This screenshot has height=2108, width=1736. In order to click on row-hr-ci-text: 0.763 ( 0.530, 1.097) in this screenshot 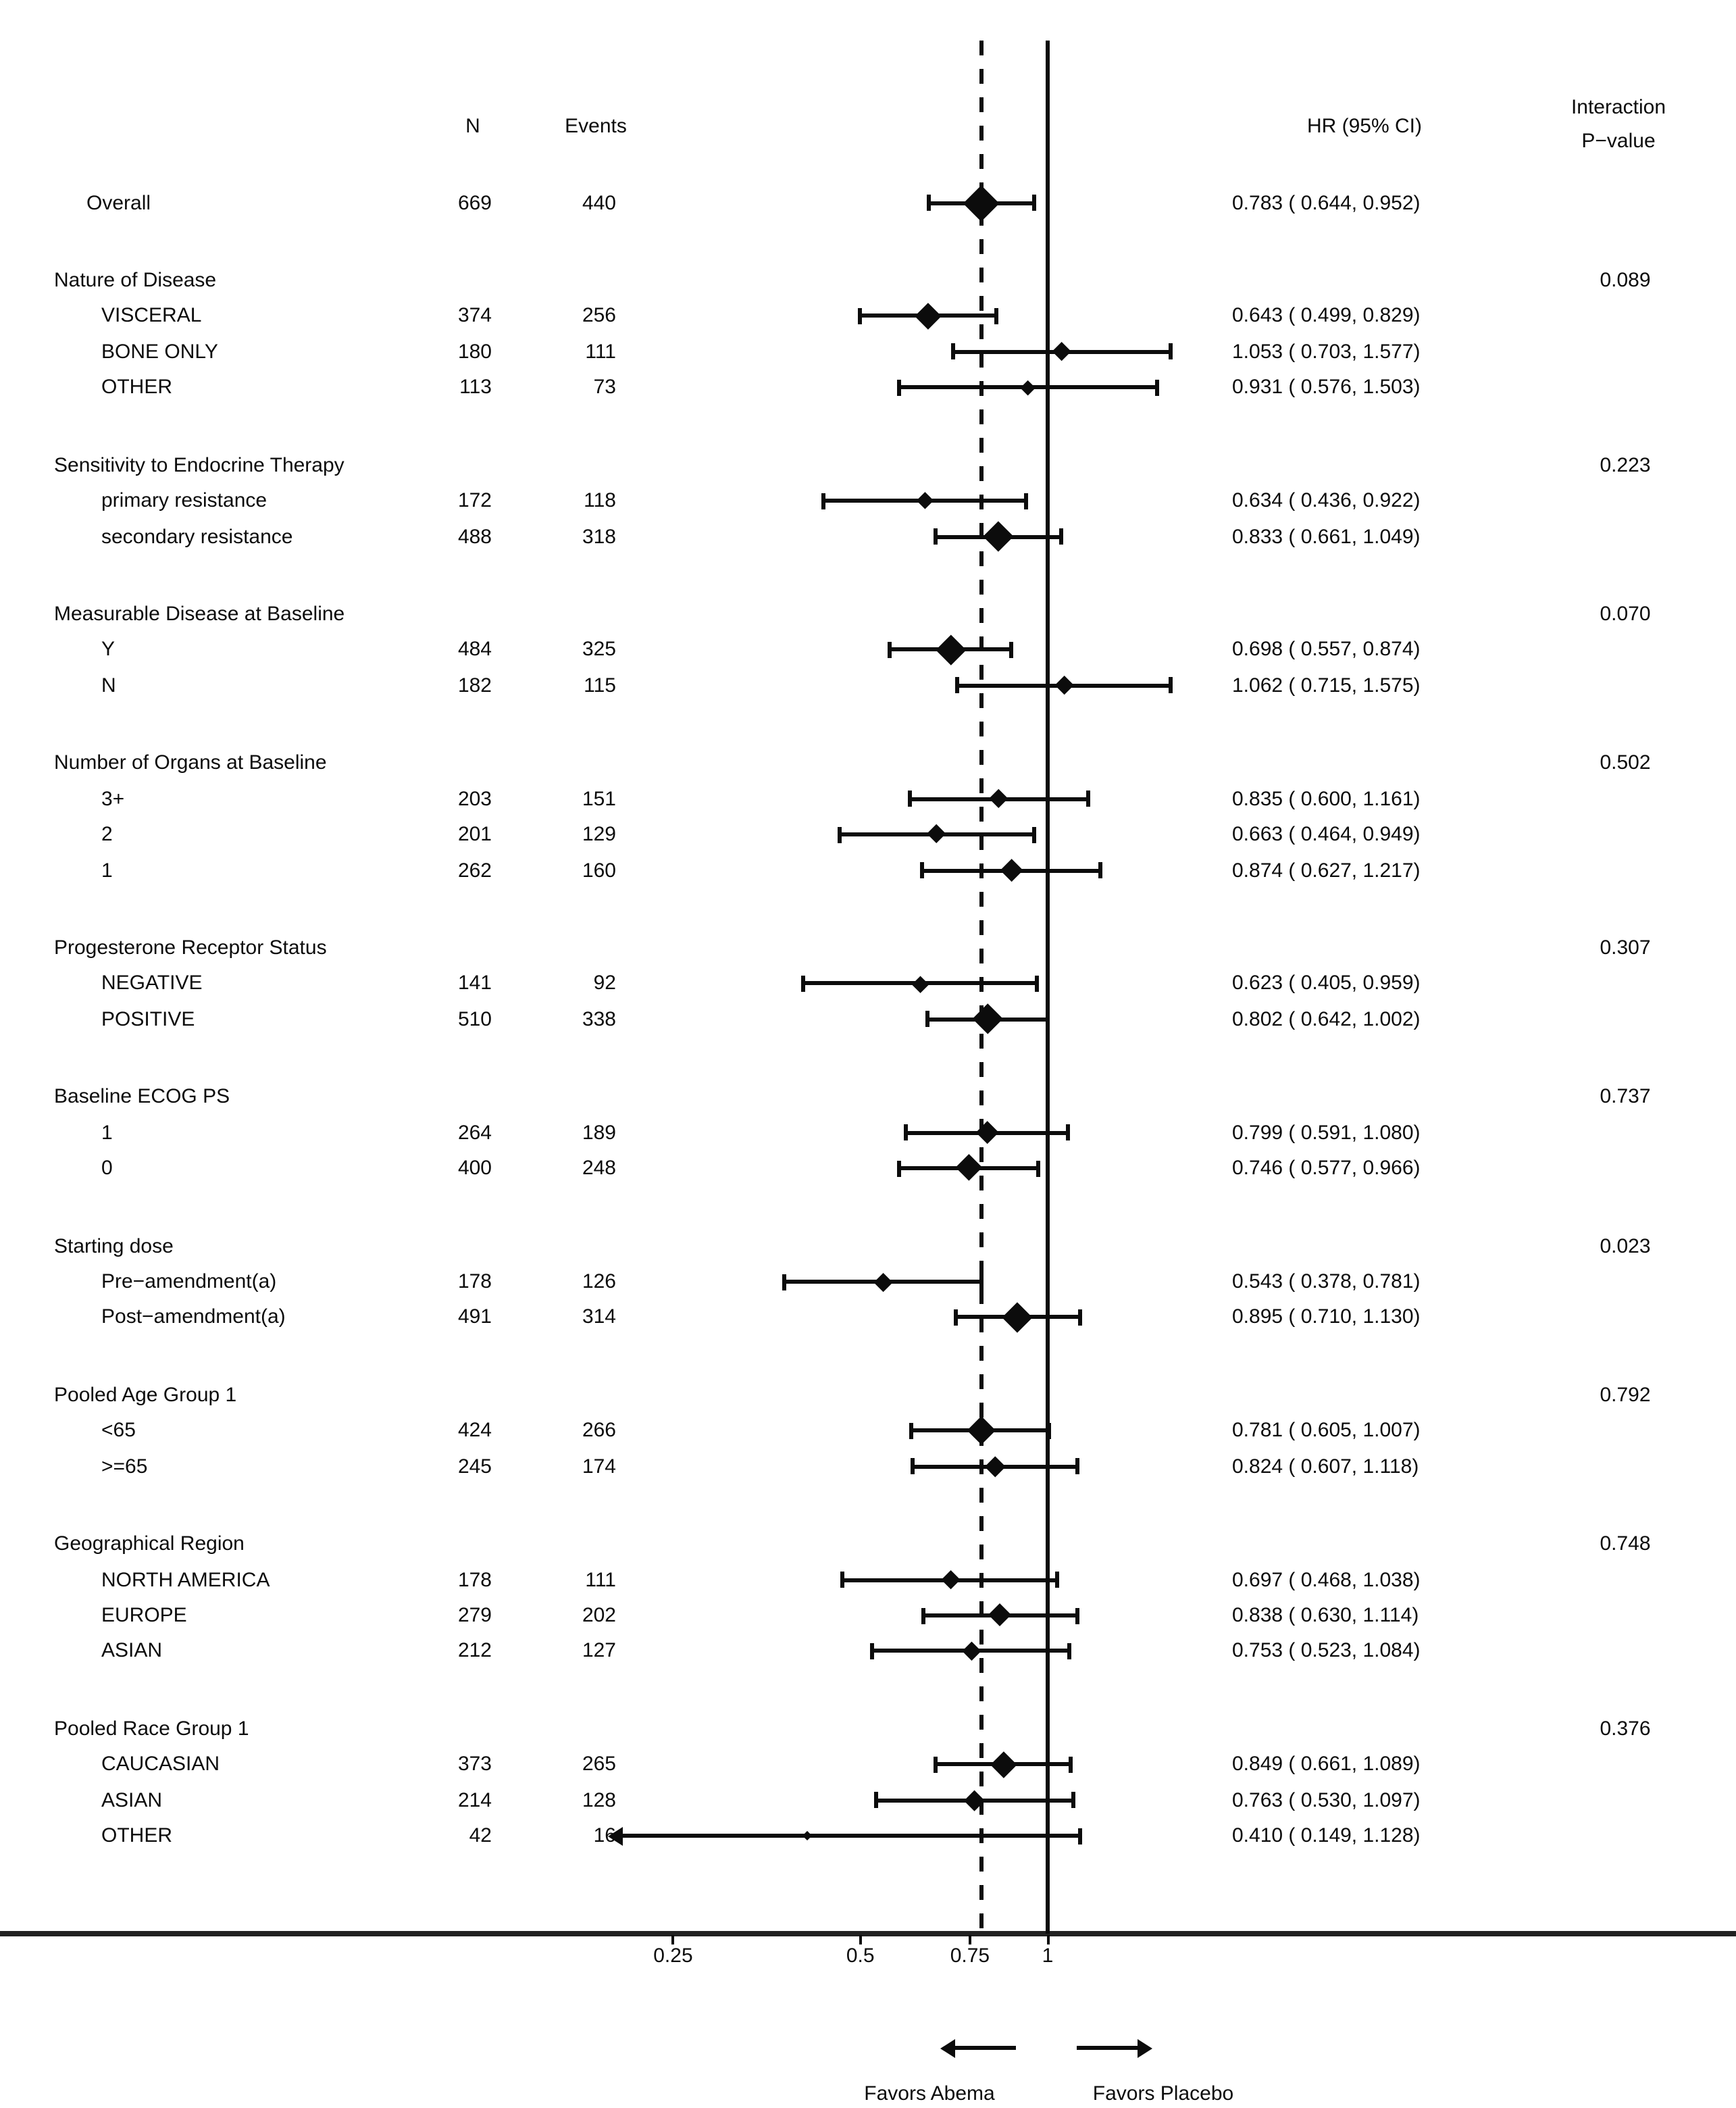, I will do `click(1326, 1800)`.